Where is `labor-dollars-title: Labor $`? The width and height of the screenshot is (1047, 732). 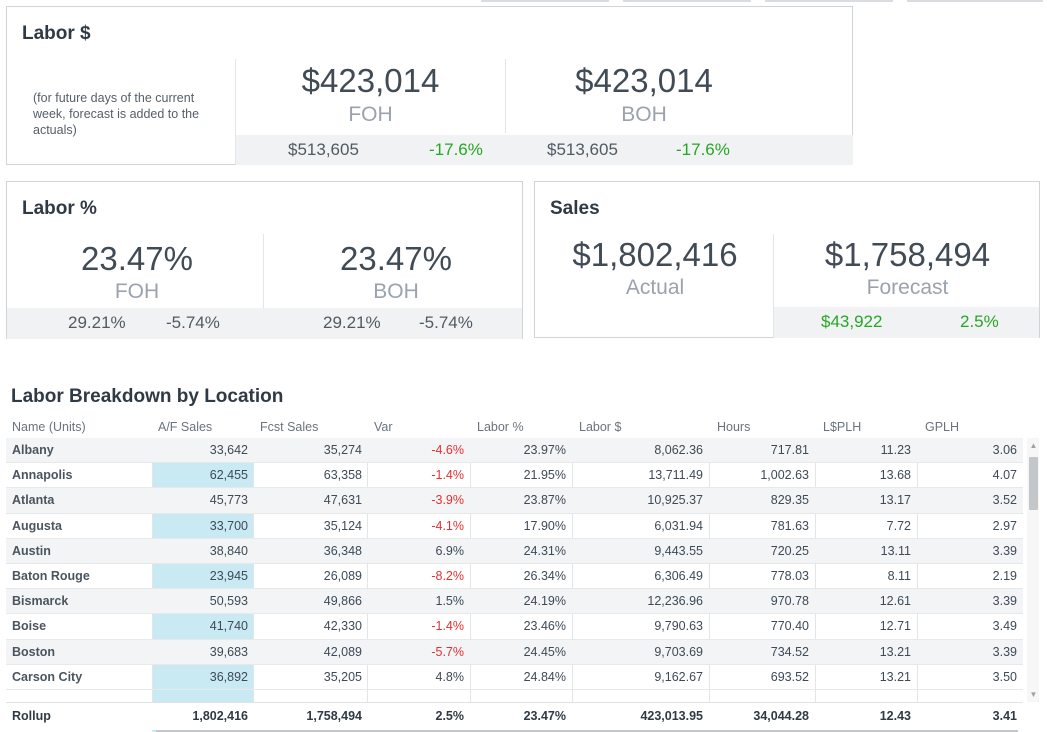
labor-dollars-title: Labor $ is located at coordinates (56, 33).